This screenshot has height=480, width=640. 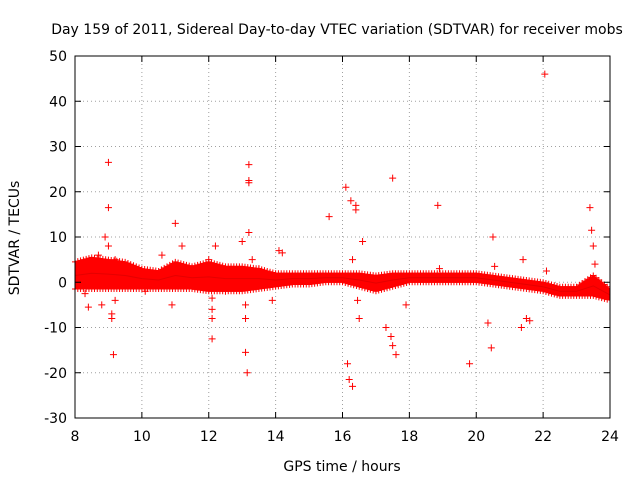 What do you see at coordinates (55, 419) in the screenshot?
I see `y-tick-label: -30` at bounding box center [55, 419].